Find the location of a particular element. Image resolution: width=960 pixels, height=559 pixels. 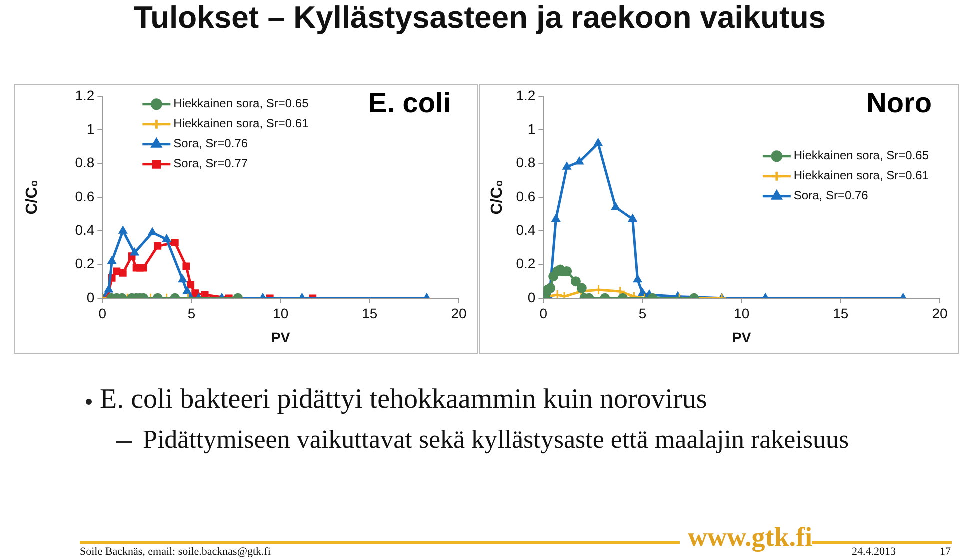

text: www.gtk.fi is located at coordinates (750, 537).